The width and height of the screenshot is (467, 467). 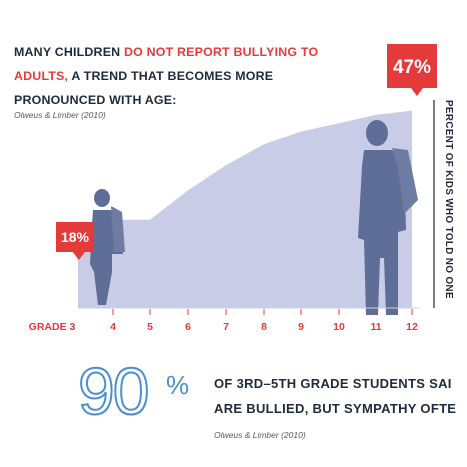 What do you see at coordinates (375, 327) in the screenshot?
I see `x-tick-label: 11` at bounding box center [375, 327].